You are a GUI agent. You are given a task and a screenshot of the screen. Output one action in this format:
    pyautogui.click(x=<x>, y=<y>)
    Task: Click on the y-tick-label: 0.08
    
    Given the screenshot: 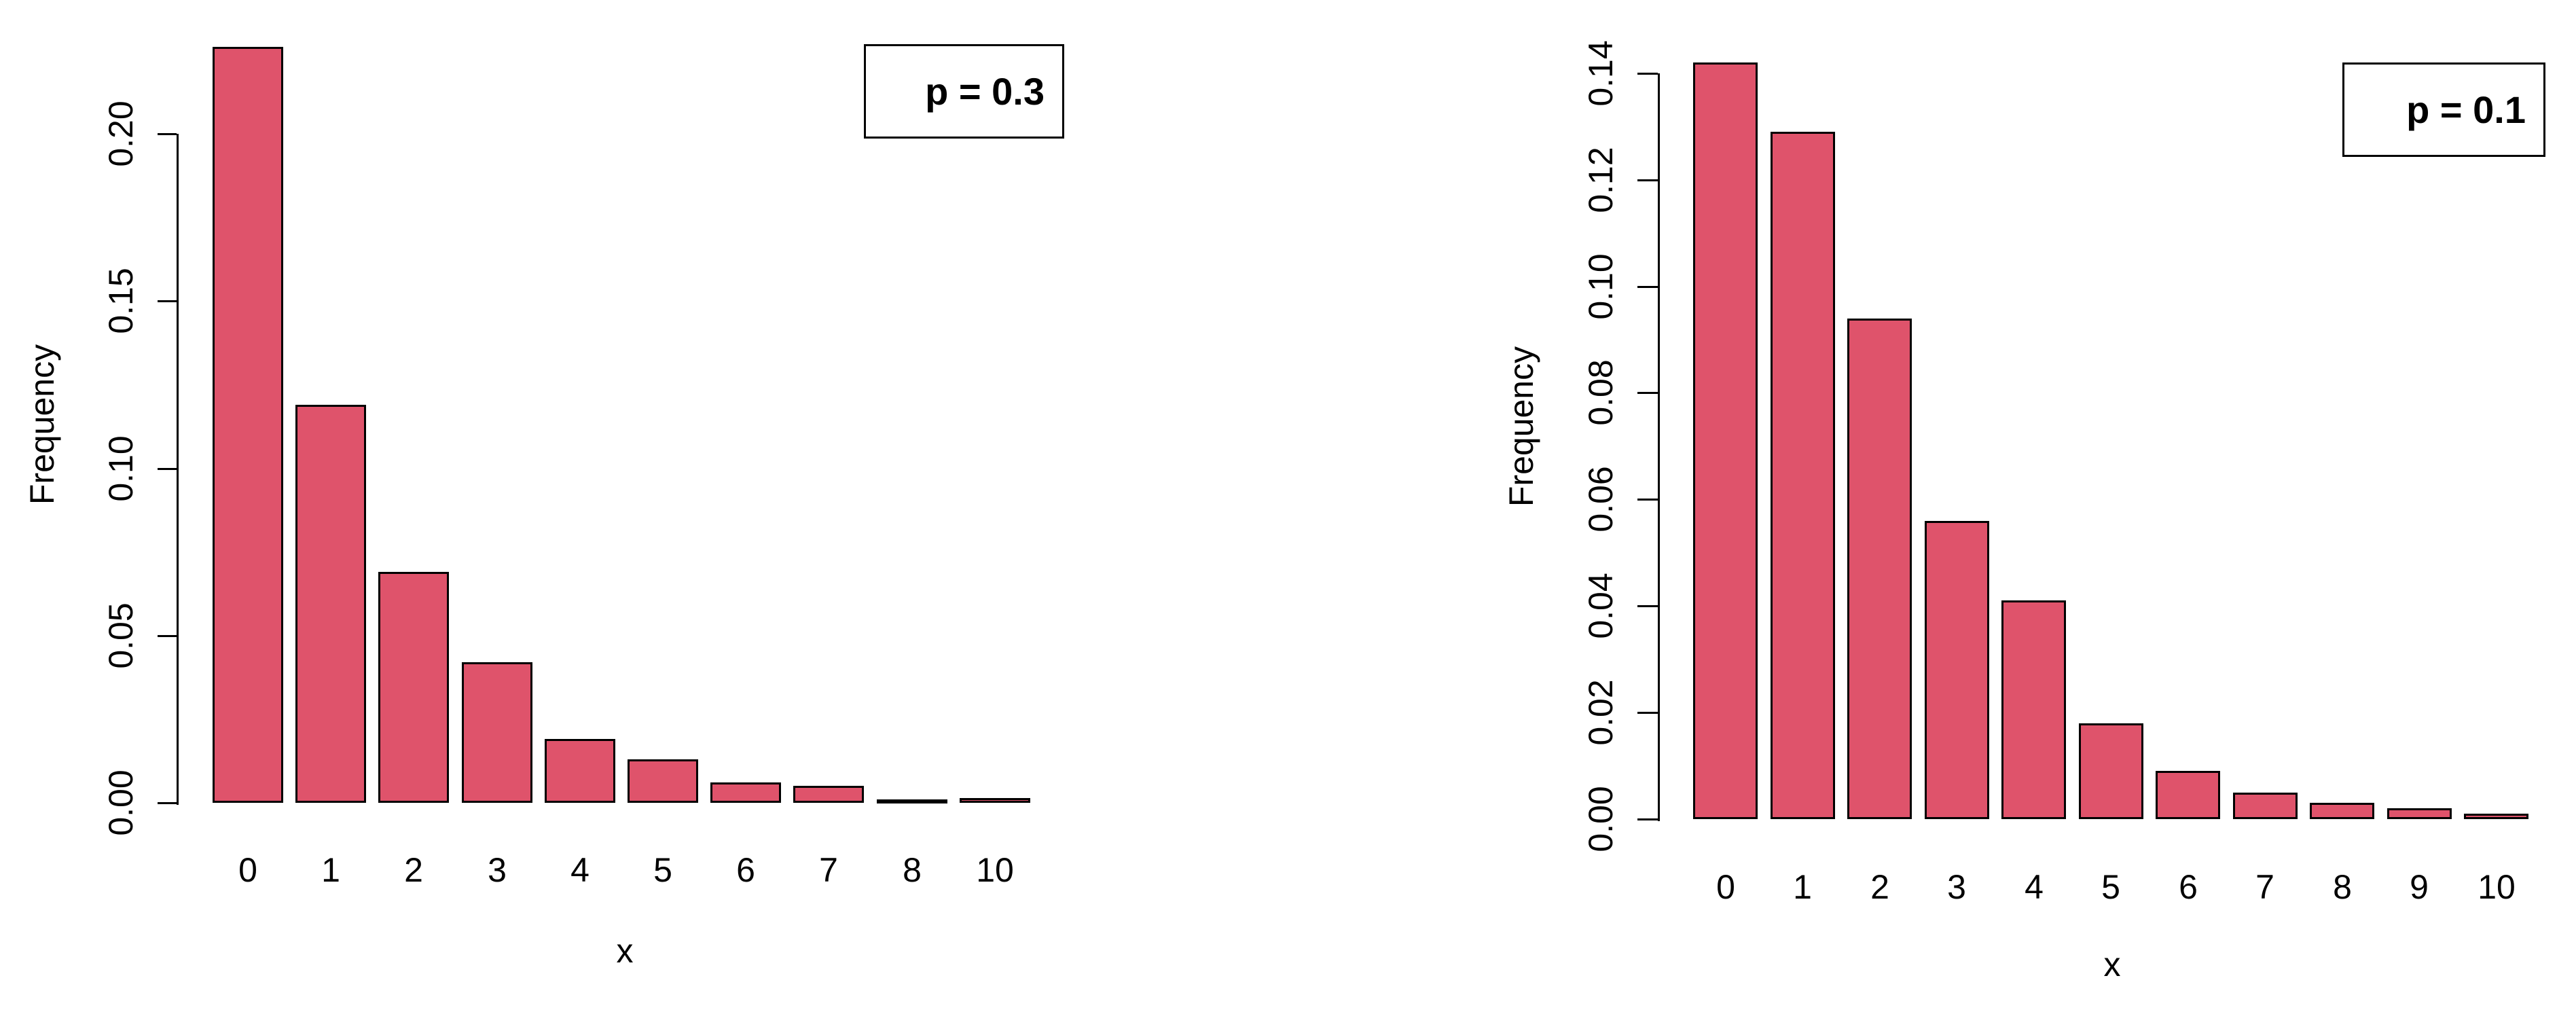 What is the action you would take?
    pyautogui.click(x=1601, y=393)
    